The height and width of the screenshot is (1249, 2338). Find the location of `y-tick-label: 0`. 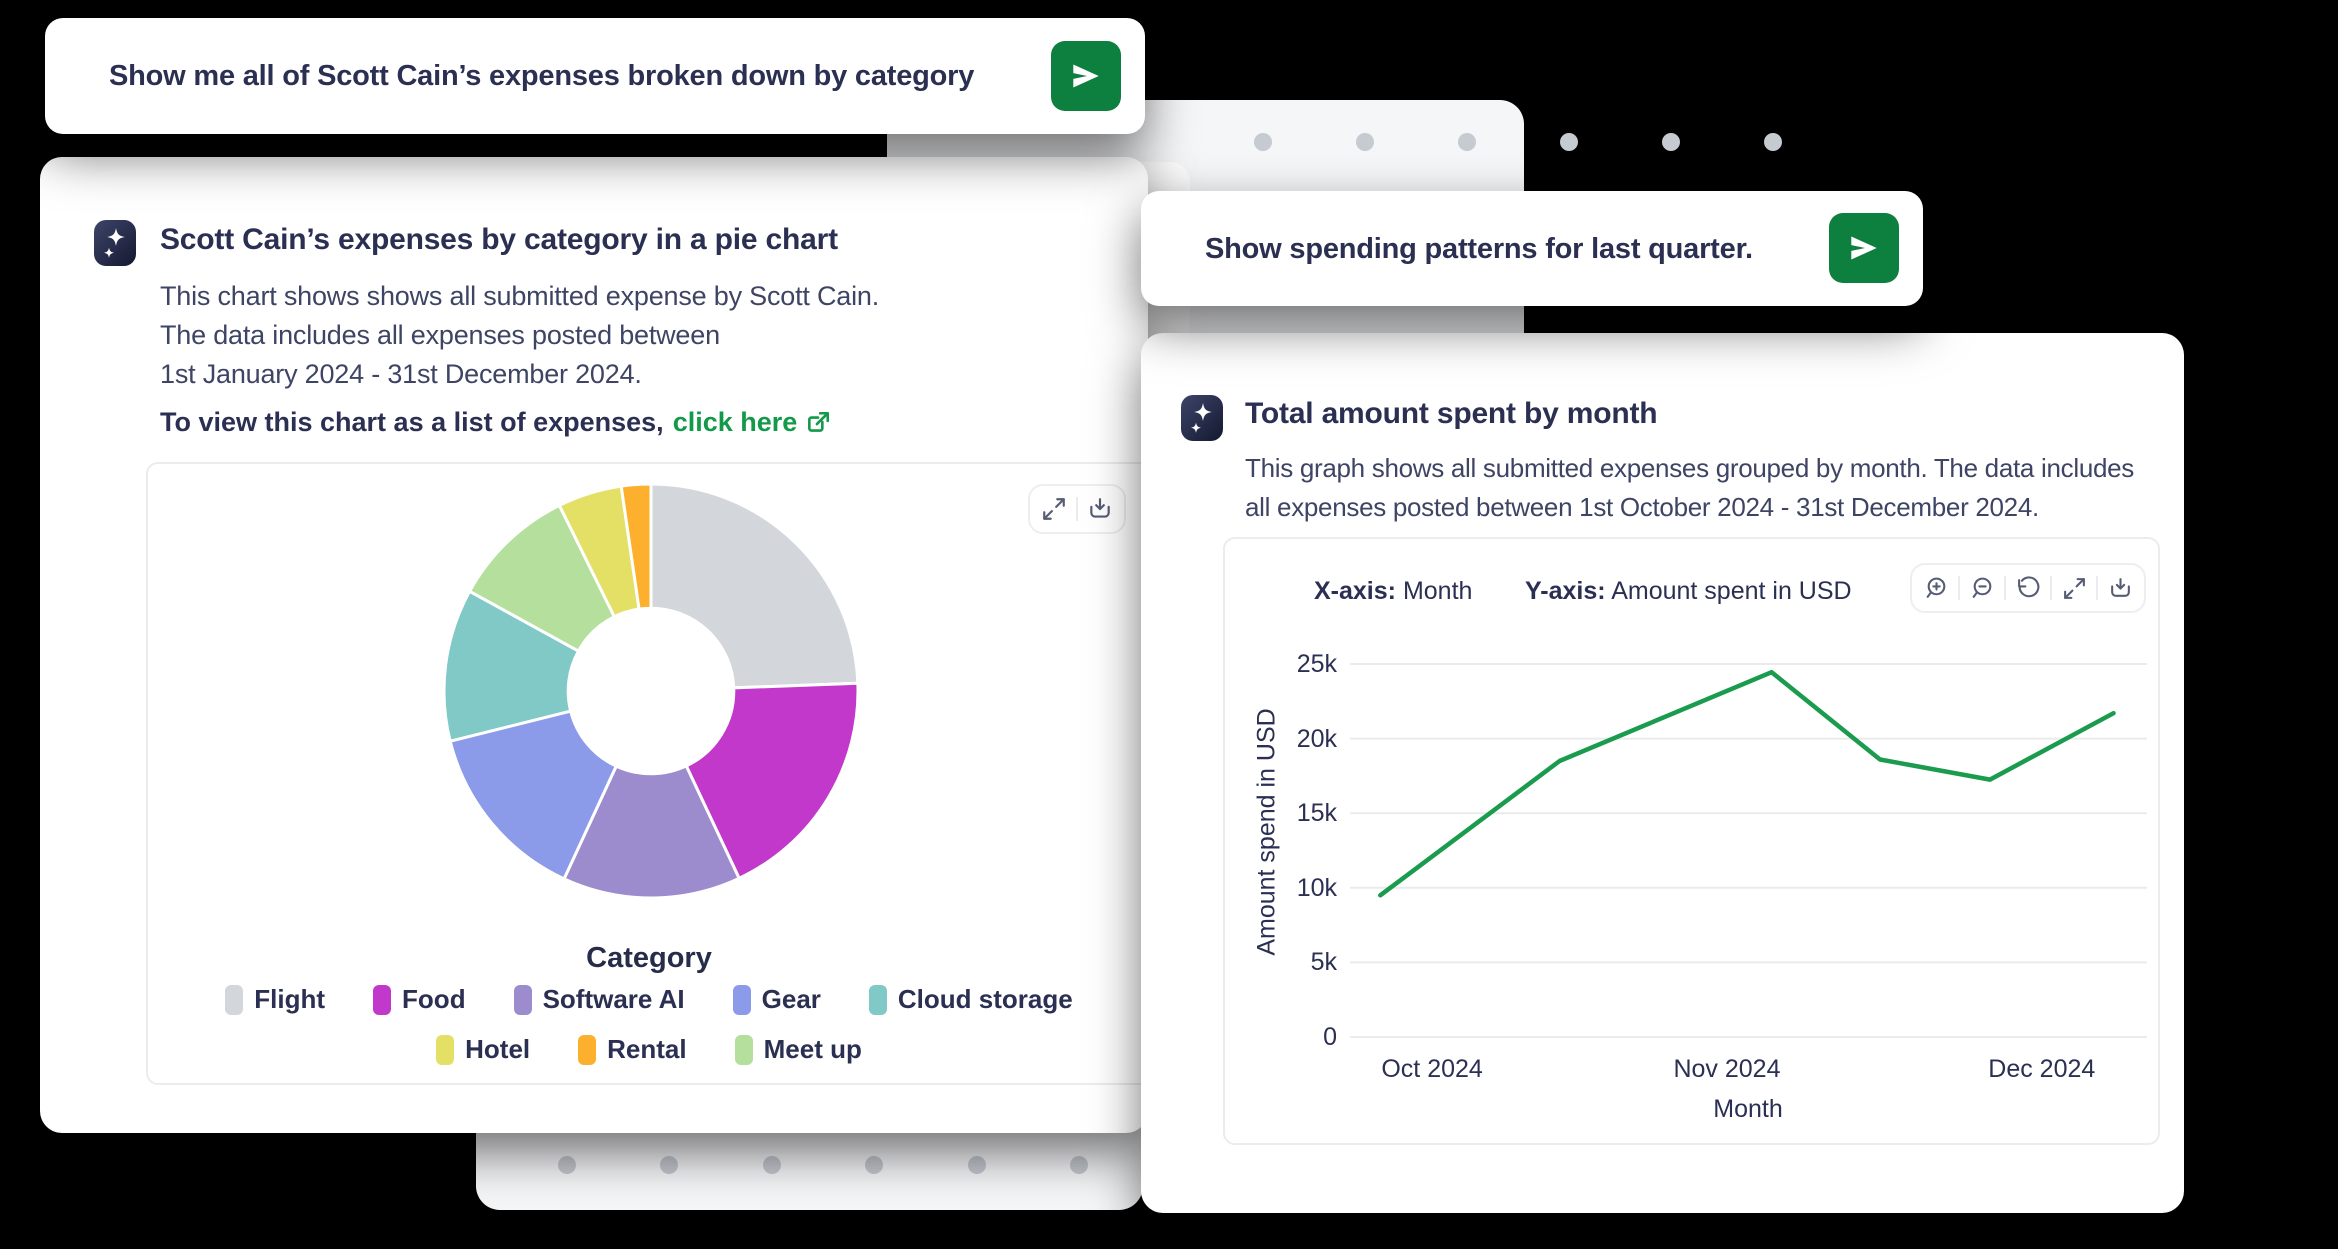

y-tick-label: 0 is located at coordinates (1330, 1037).